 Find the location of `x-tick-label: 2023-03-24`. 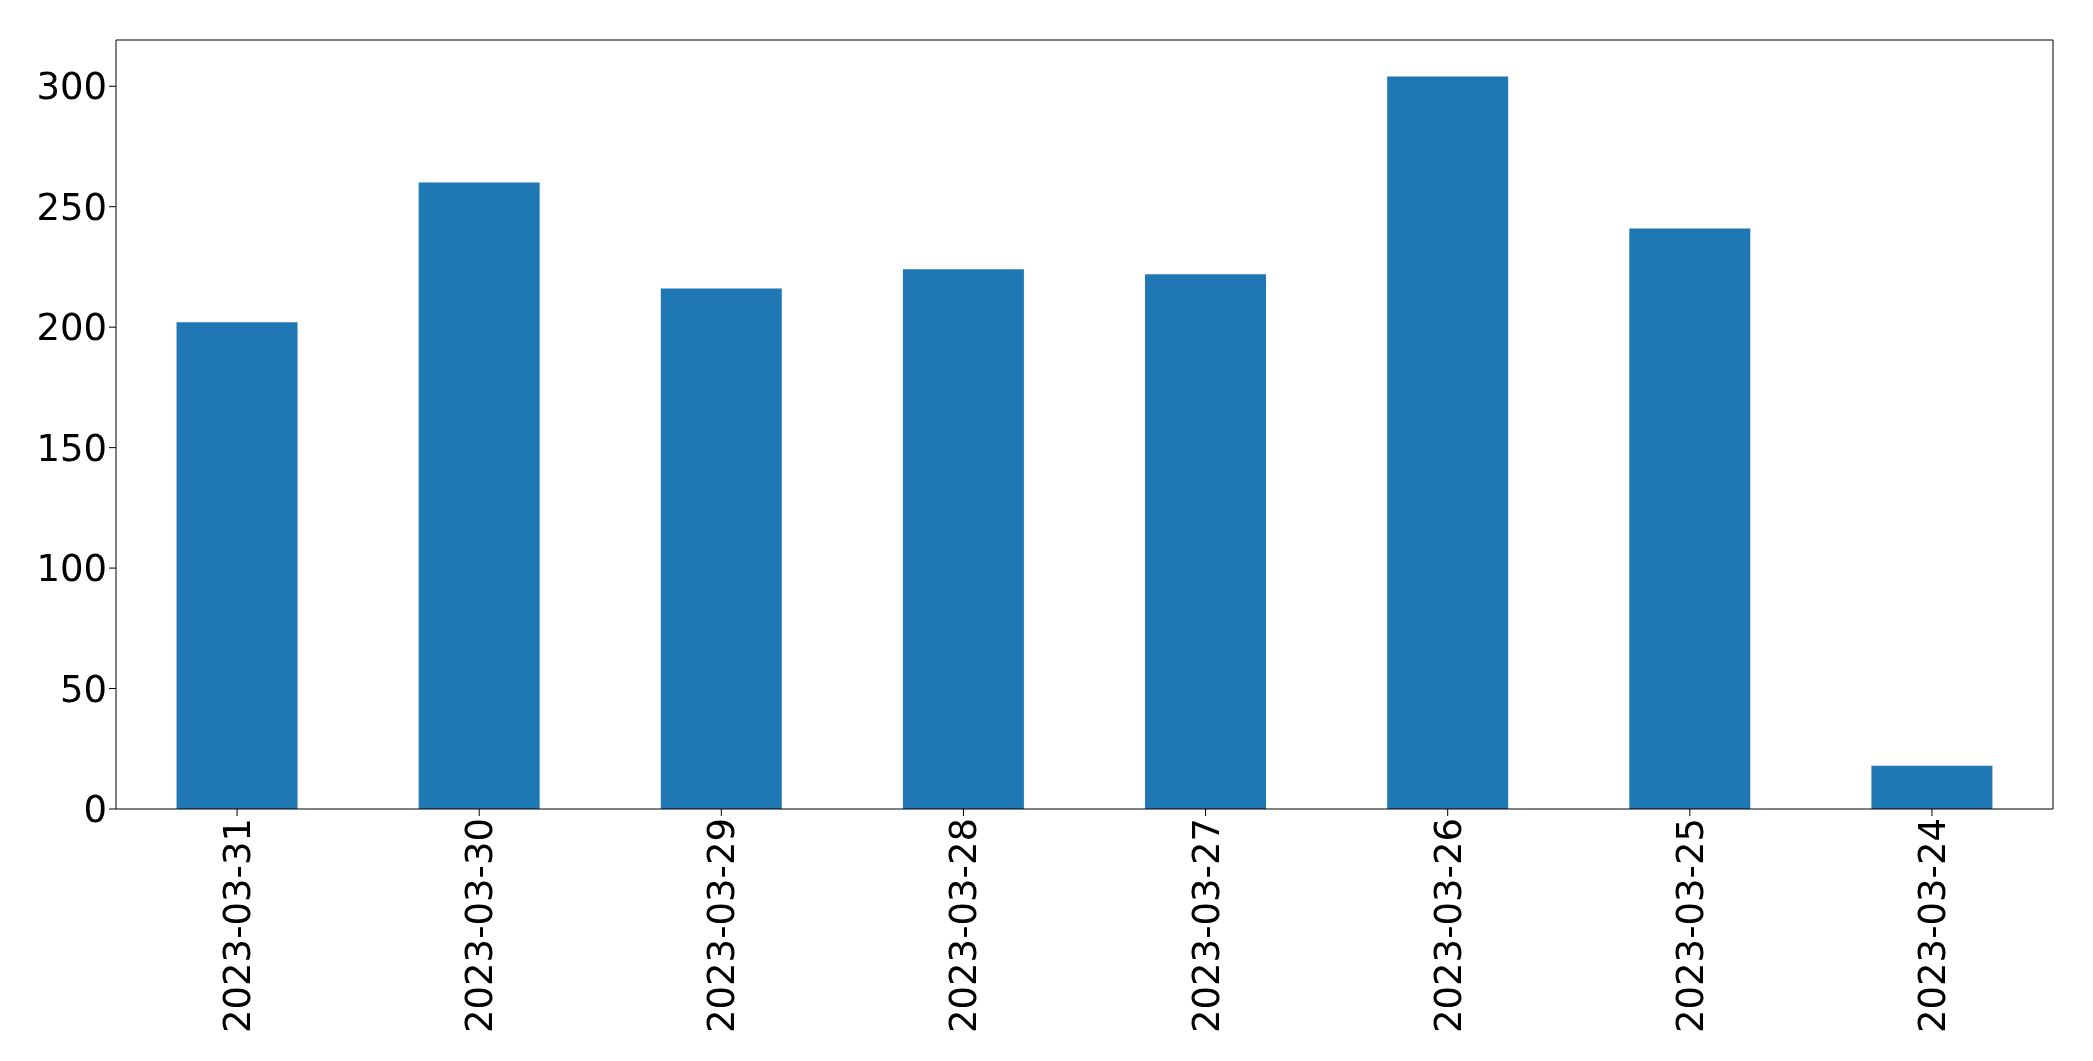

x-tick-label: 2023-03-24 is located at coordinates (1932, 926).